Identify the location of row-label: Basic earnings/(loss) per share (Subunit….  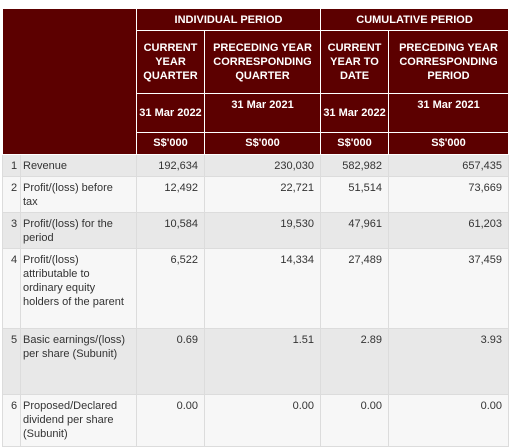
(78, 361).